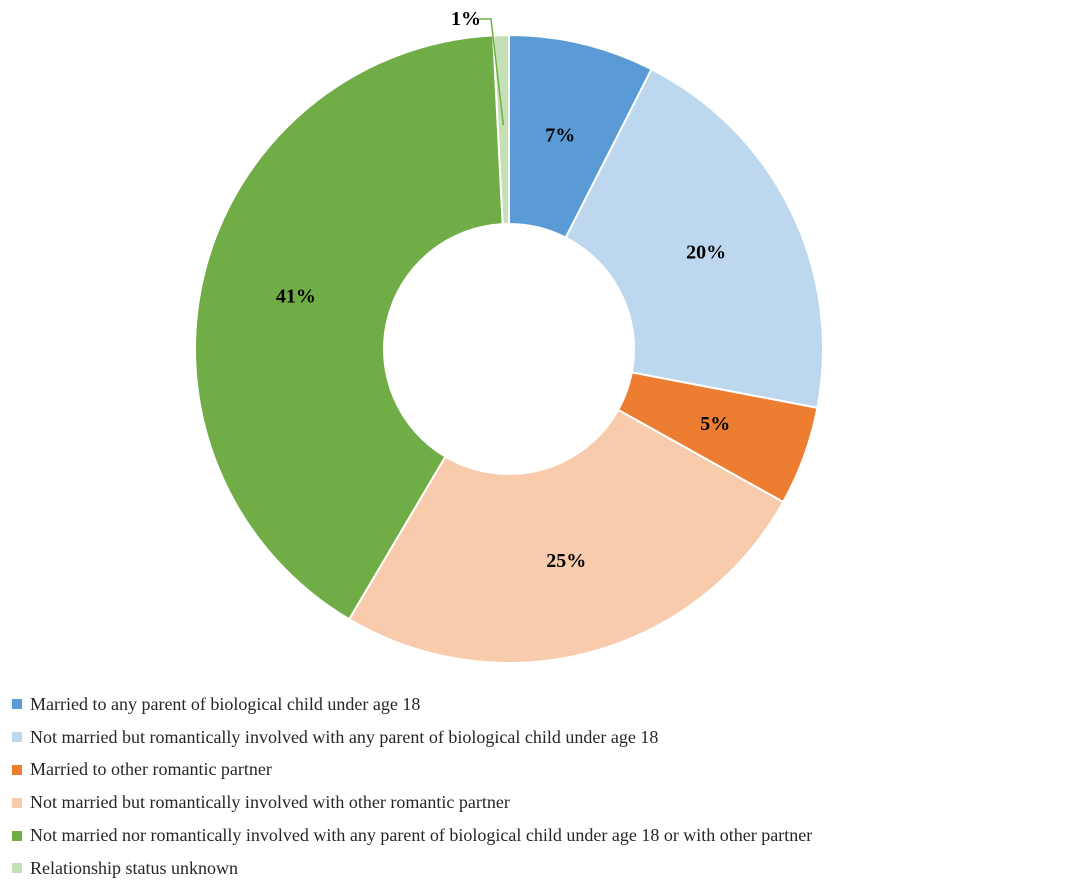 The width and height of the screenshot is (1091, 895). Describe the element at coordinates (412, 770) in the screenshot. I see `legend-item: Married to other romantic partner` at that location.